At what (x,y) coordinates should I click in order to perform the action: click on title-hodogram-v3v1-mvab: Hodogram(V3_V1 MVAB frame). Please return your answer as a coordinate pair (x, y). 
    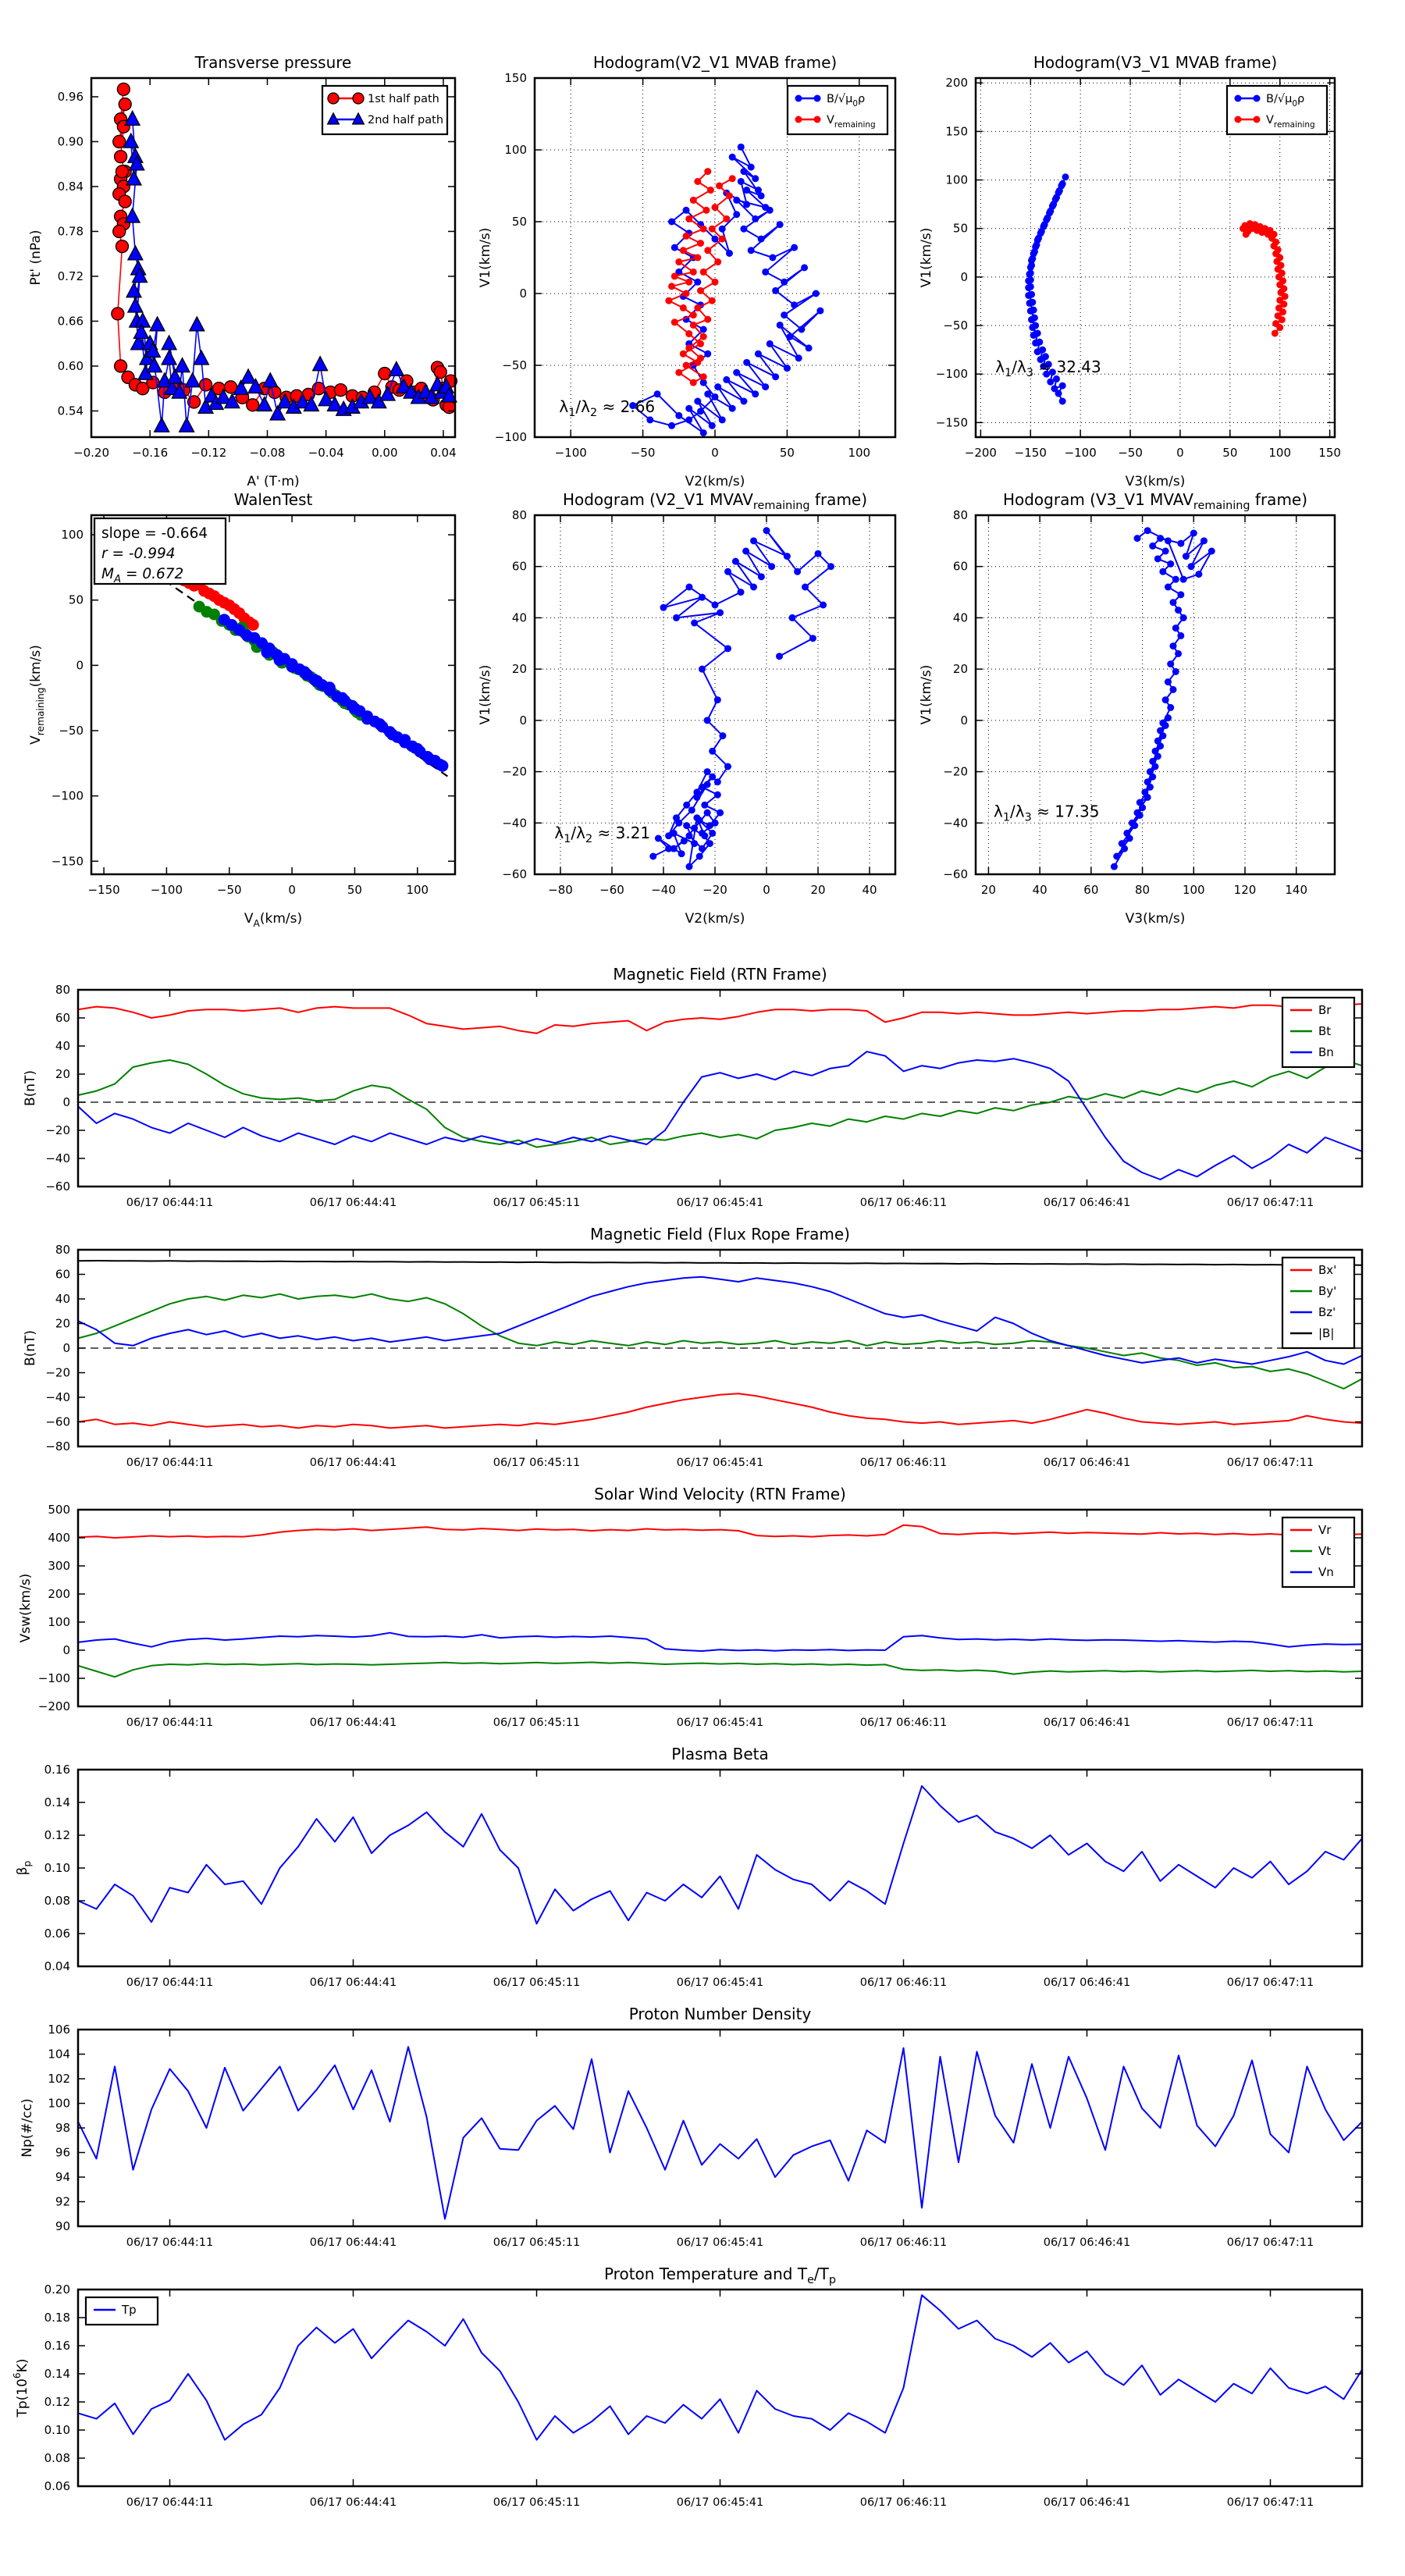
    Looking at the image, I should click on (1155, 62).